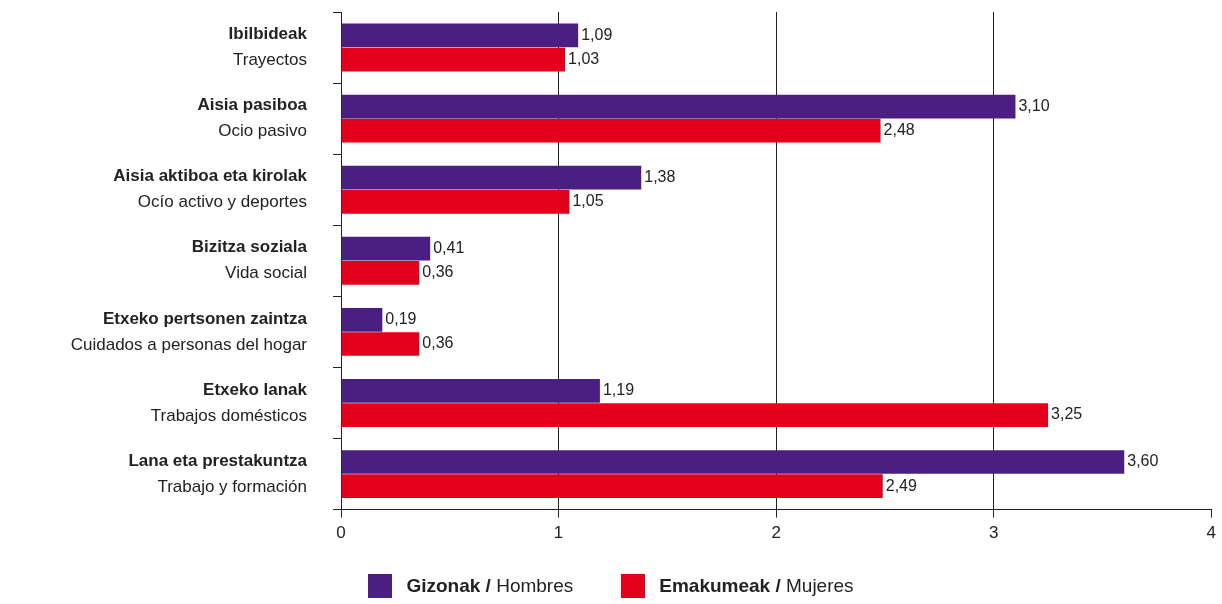 The image size is (1222, 604). What do you see at coordinates (756, 586) in the screenshot?
I see `legend-label: Emakumeak / Mujeres` at bounding box center [756, 586].